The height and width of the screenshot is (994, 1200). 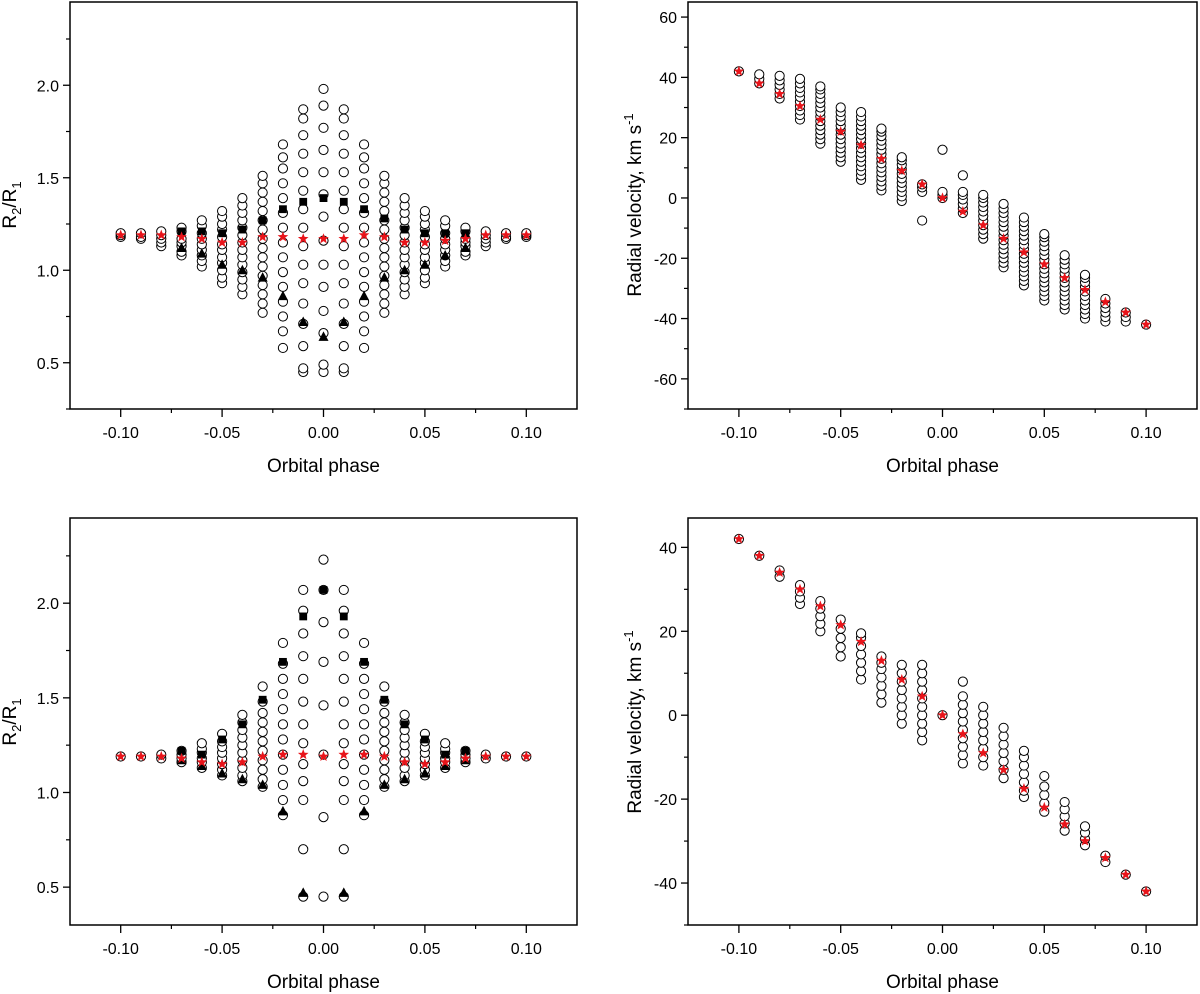 I want to click on x-tick-label: -0.10, so click(x=739, y=433).